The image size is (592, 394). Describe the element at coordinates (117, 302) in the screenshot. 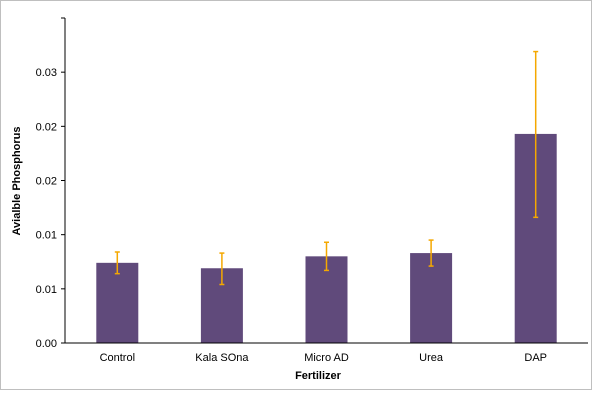

I see `bar-control` at that location.